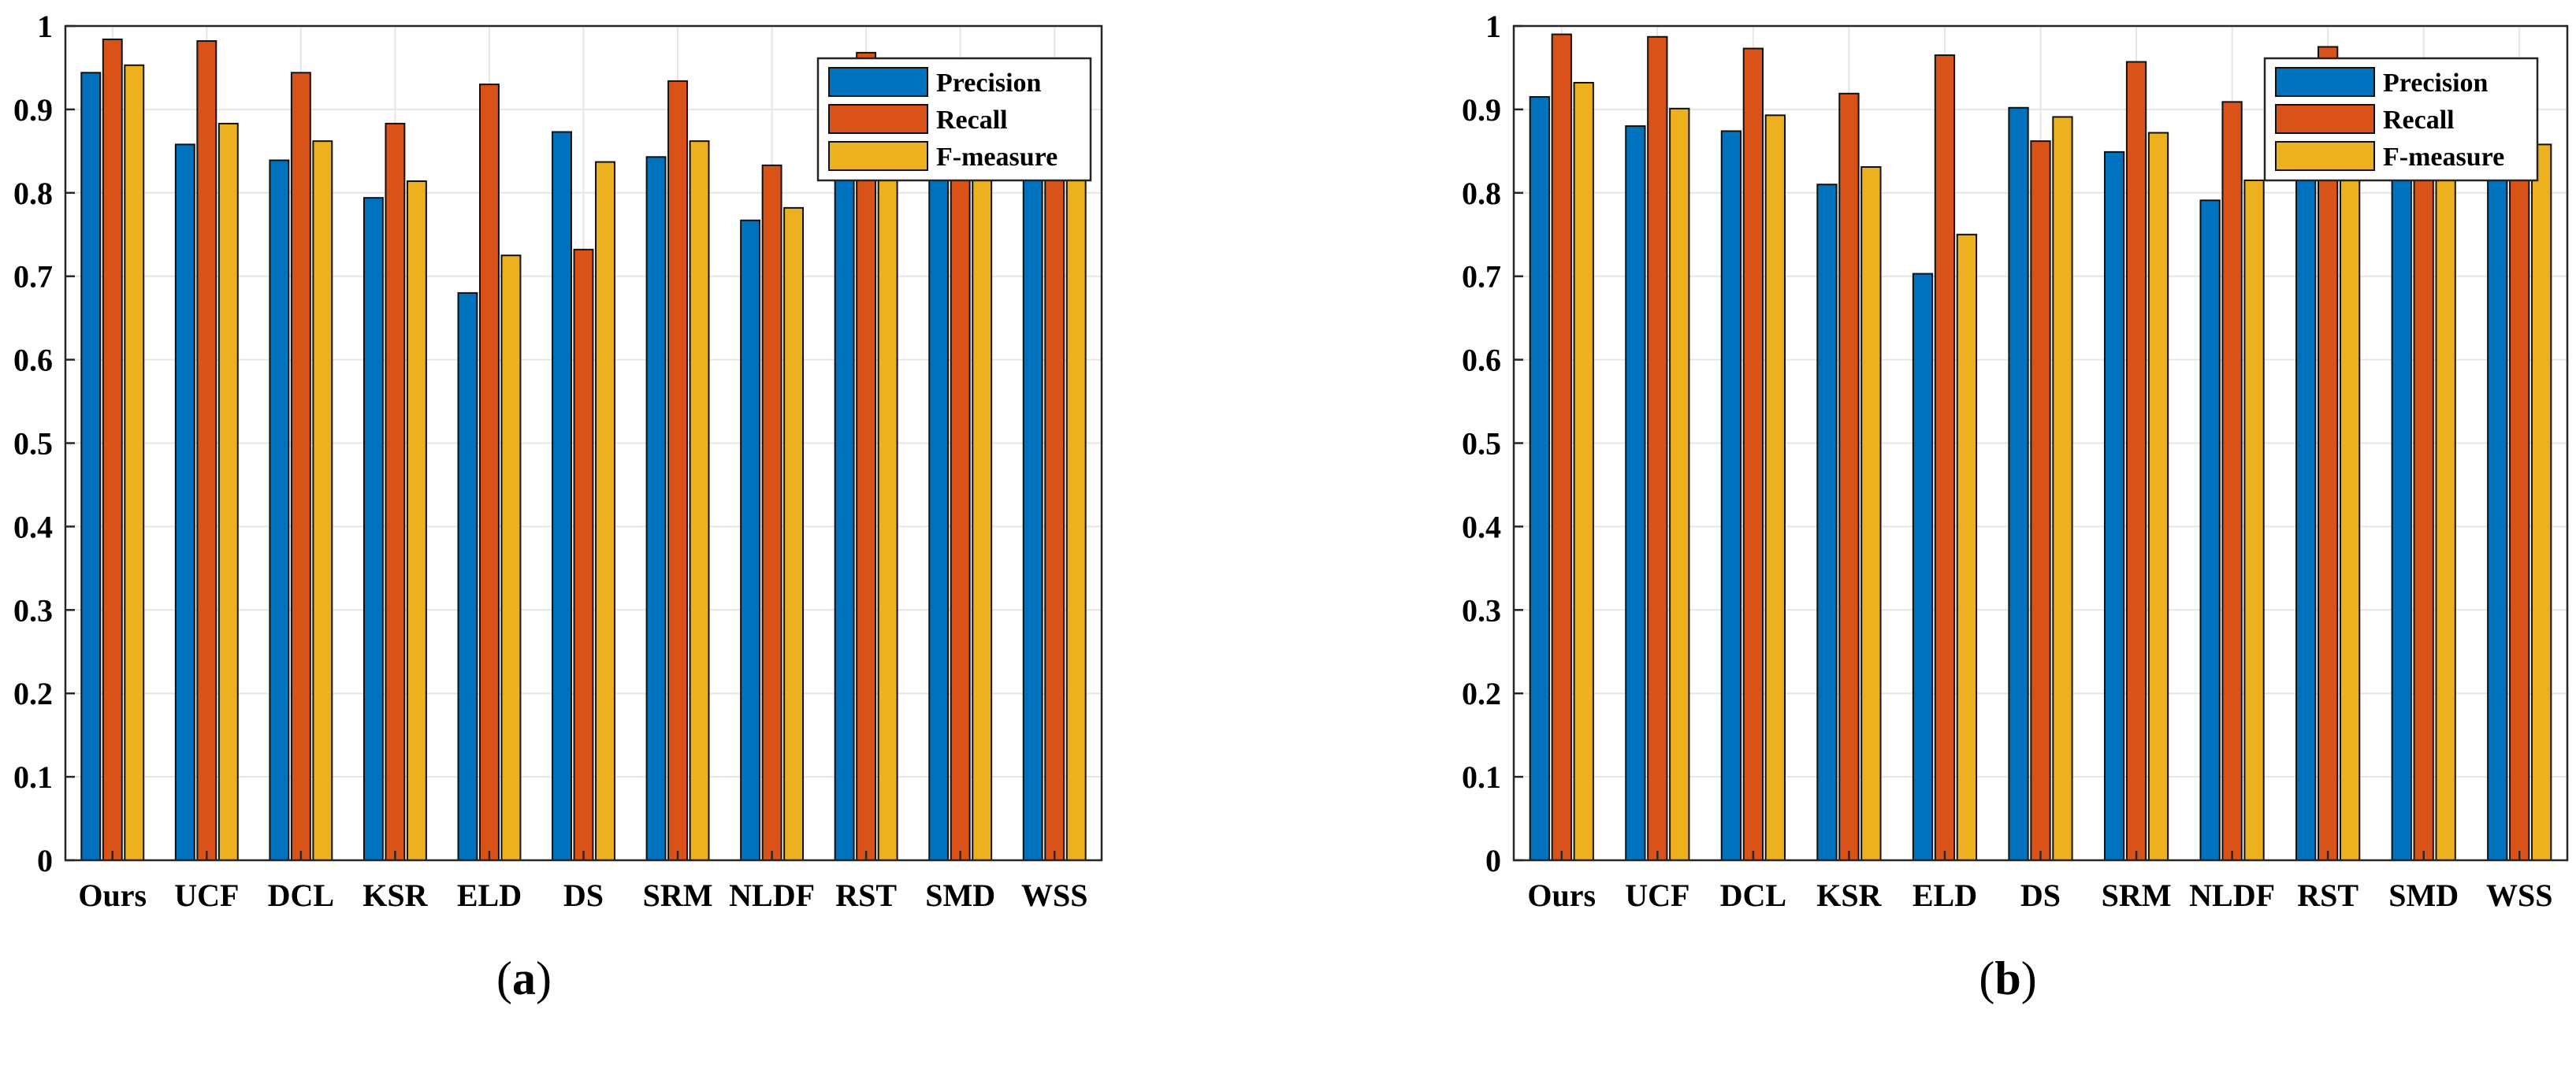  Describe the element at coordinates (1849, 895) in the screenshot. I see `x-tick-label-b-ksr: KSR` at that location.